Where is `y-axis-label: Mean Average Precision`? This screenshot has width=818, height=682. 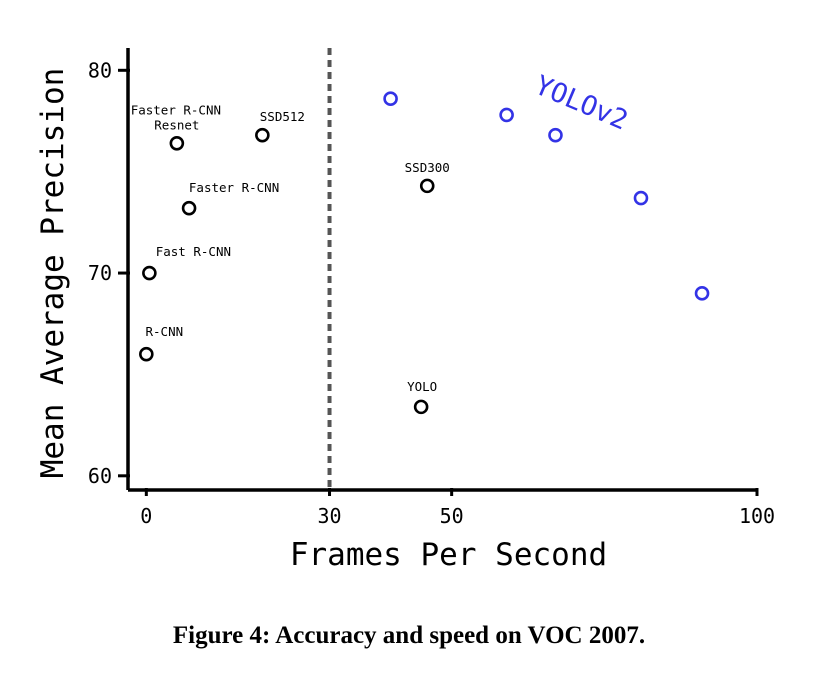
y-axis-label: Mean Average Precision is located at coordinates (53, 273).